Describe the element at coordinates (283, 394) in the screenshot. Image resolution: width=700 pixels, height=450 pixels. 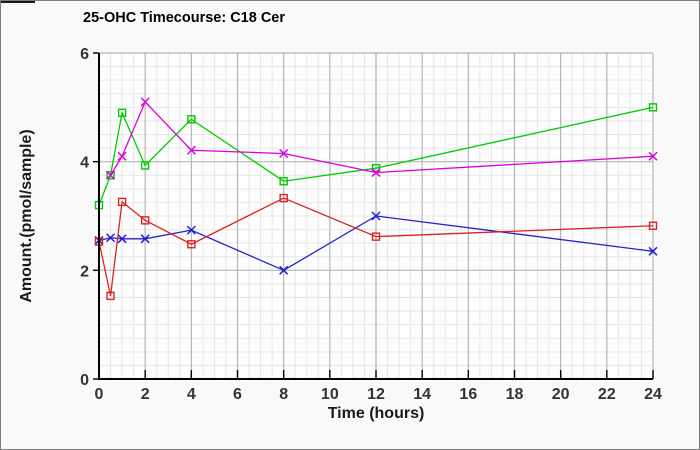
I see `x-tick-label: 8` at that location.